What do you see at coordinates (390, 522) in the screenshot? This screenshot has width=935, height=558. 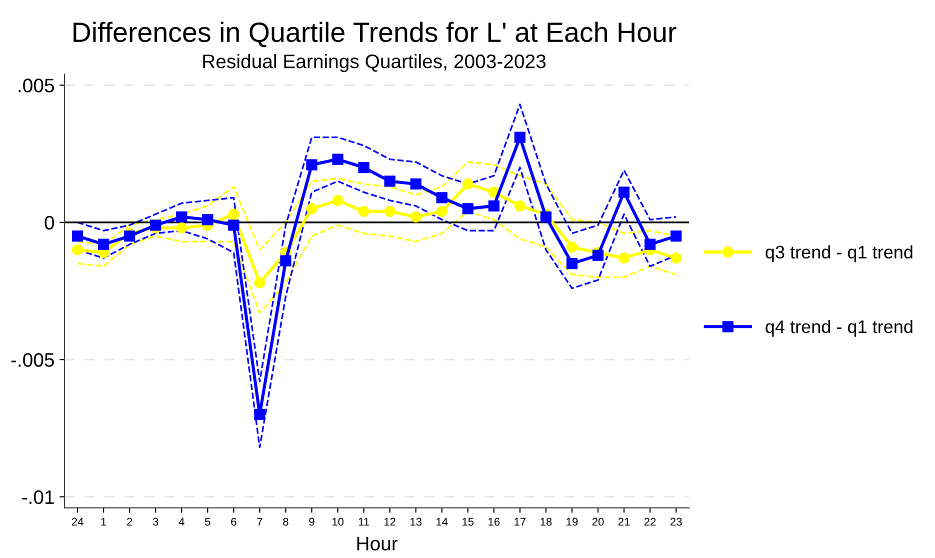 I see `x-tick-label: 12` at bounding box center [390, 522].